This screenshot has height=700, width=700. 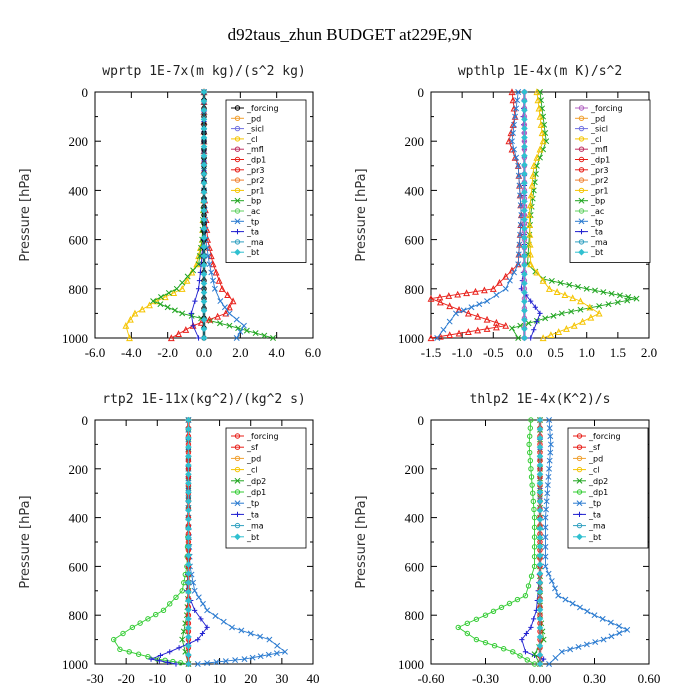 I want to click on y-tick-label: 400, so click(x=415, y=190).